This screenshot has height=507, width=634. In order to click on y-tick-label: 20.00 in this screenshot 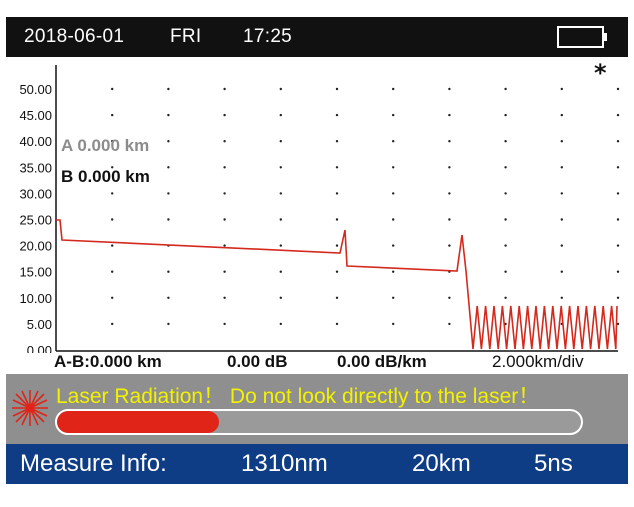, I will do `click(35, 246)`.